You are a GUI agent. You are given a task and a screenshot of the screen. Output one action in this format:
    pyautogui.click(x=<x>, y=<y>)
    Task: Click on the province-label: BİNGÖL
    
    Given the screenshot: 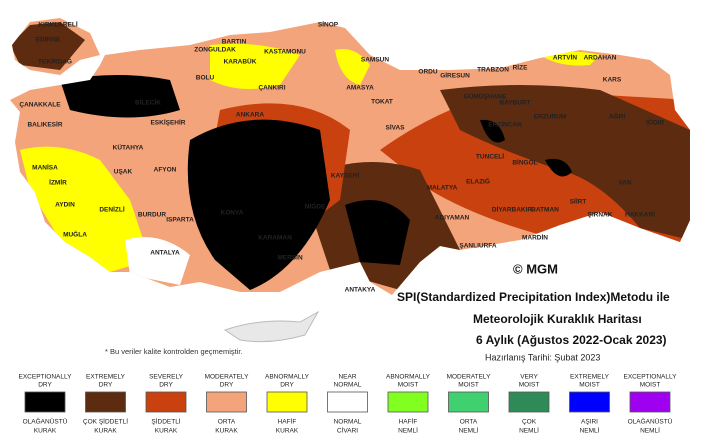 What is the action you would take?
    pyautogui.click(x=524, y=162)
    